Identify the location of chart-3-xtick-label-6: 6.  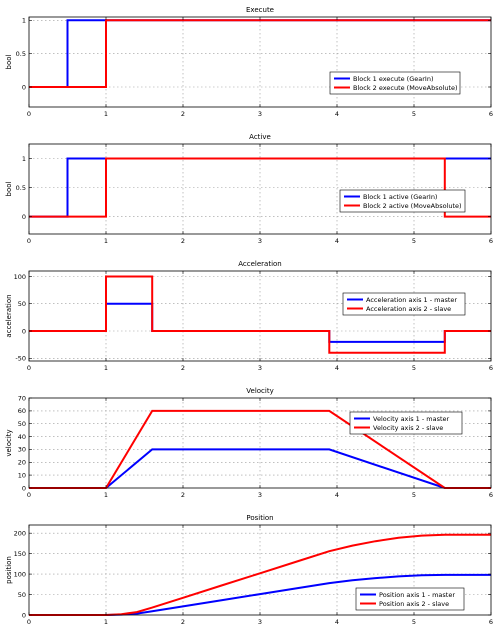
(491, 495).